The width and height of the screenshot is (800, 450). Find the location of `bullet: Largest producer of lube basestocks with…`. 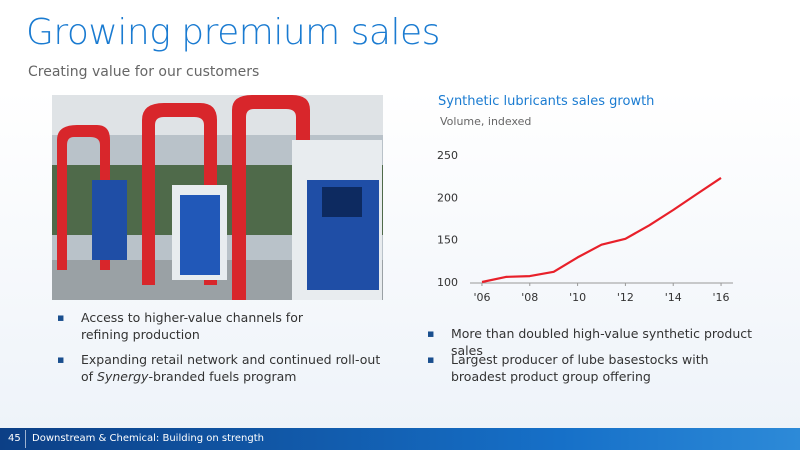

bullet: Largest producer of lube basestocks with… is located at coordinates (588, 368).